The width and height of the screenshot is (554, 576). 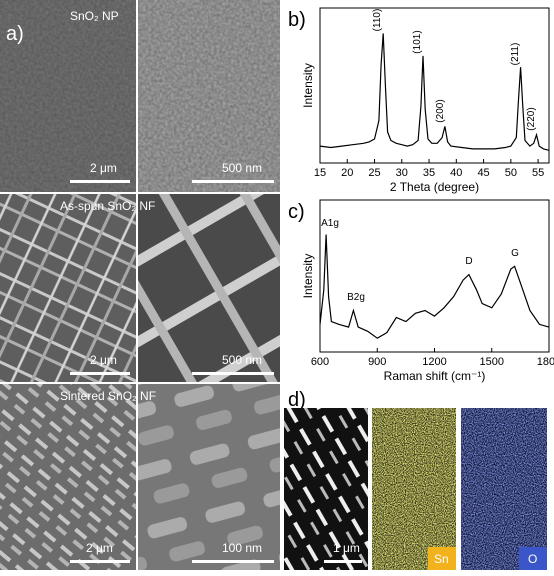 I want to click on x-tick-label: 45, so click(x=483, y=173).